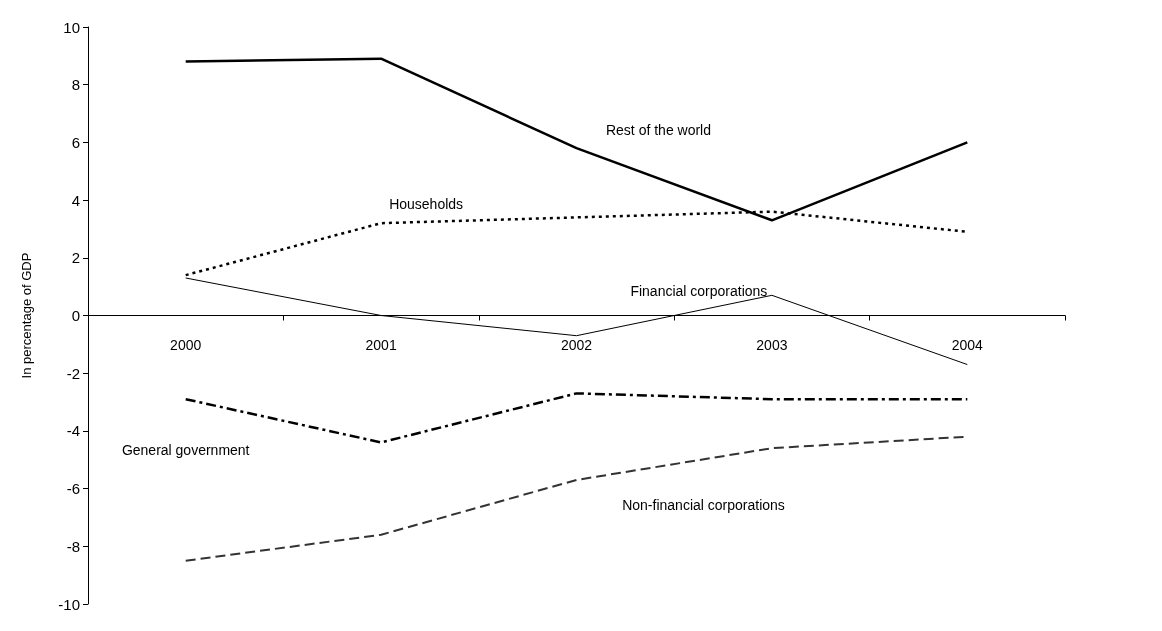  What do you see at coordinates (576, 344) in the screenshot?
I see `x-tick-label: 2002` at bounding box center [576, 344].